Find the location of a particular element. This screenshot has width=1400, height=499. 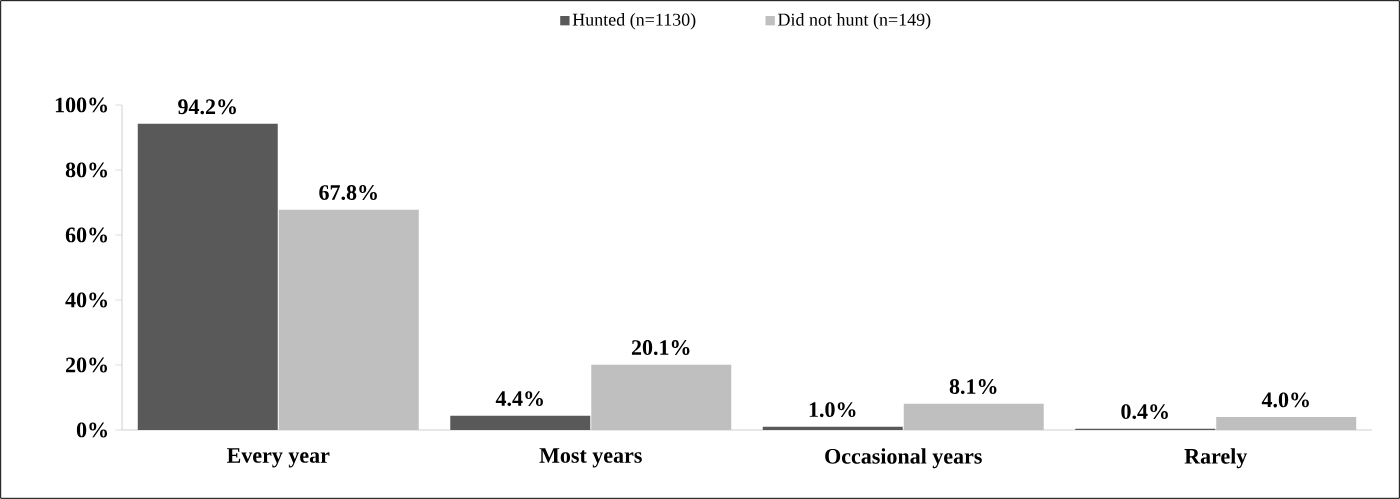

data-label: 67.8% is located at coordinates (348, 193).